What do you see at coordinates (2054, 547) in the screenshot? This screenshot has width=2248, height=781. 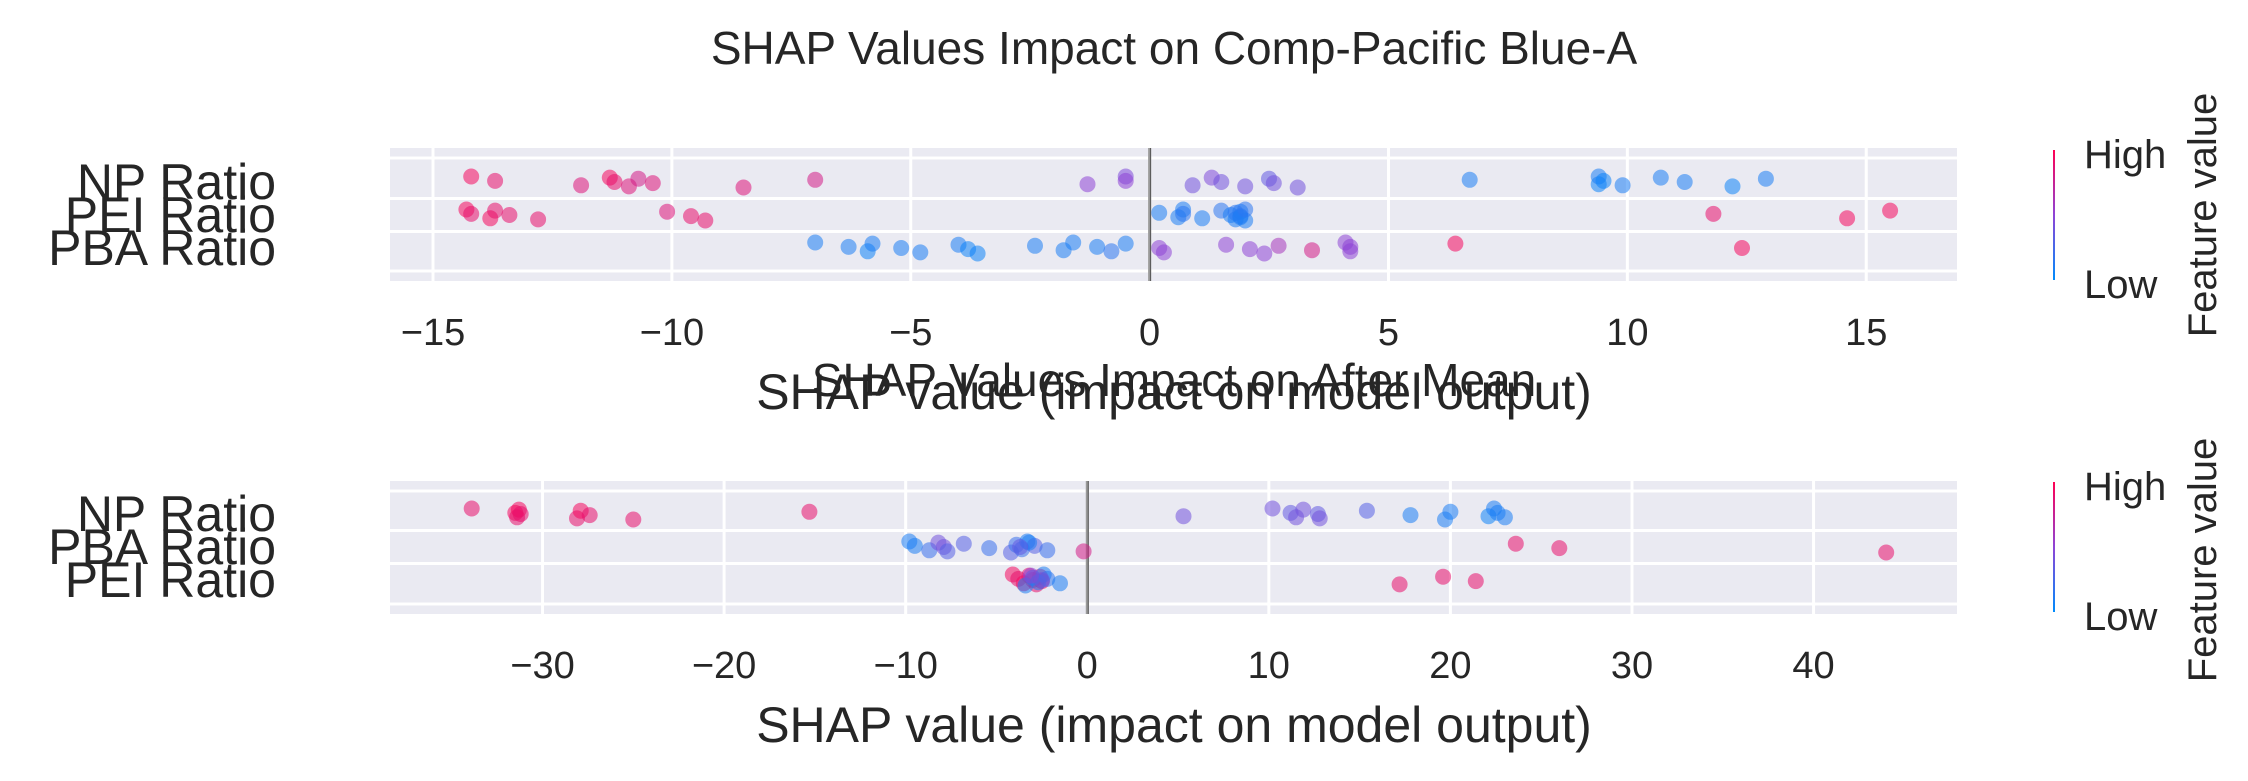 I see `colorbar-gradient` at bounding box center [2054, 547].